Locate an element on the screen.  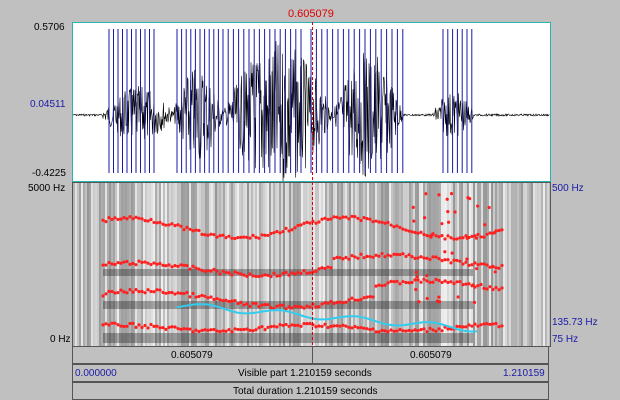
cursor-time-bar: 0.605079 0.605079 is located at coordinates (310, 355).